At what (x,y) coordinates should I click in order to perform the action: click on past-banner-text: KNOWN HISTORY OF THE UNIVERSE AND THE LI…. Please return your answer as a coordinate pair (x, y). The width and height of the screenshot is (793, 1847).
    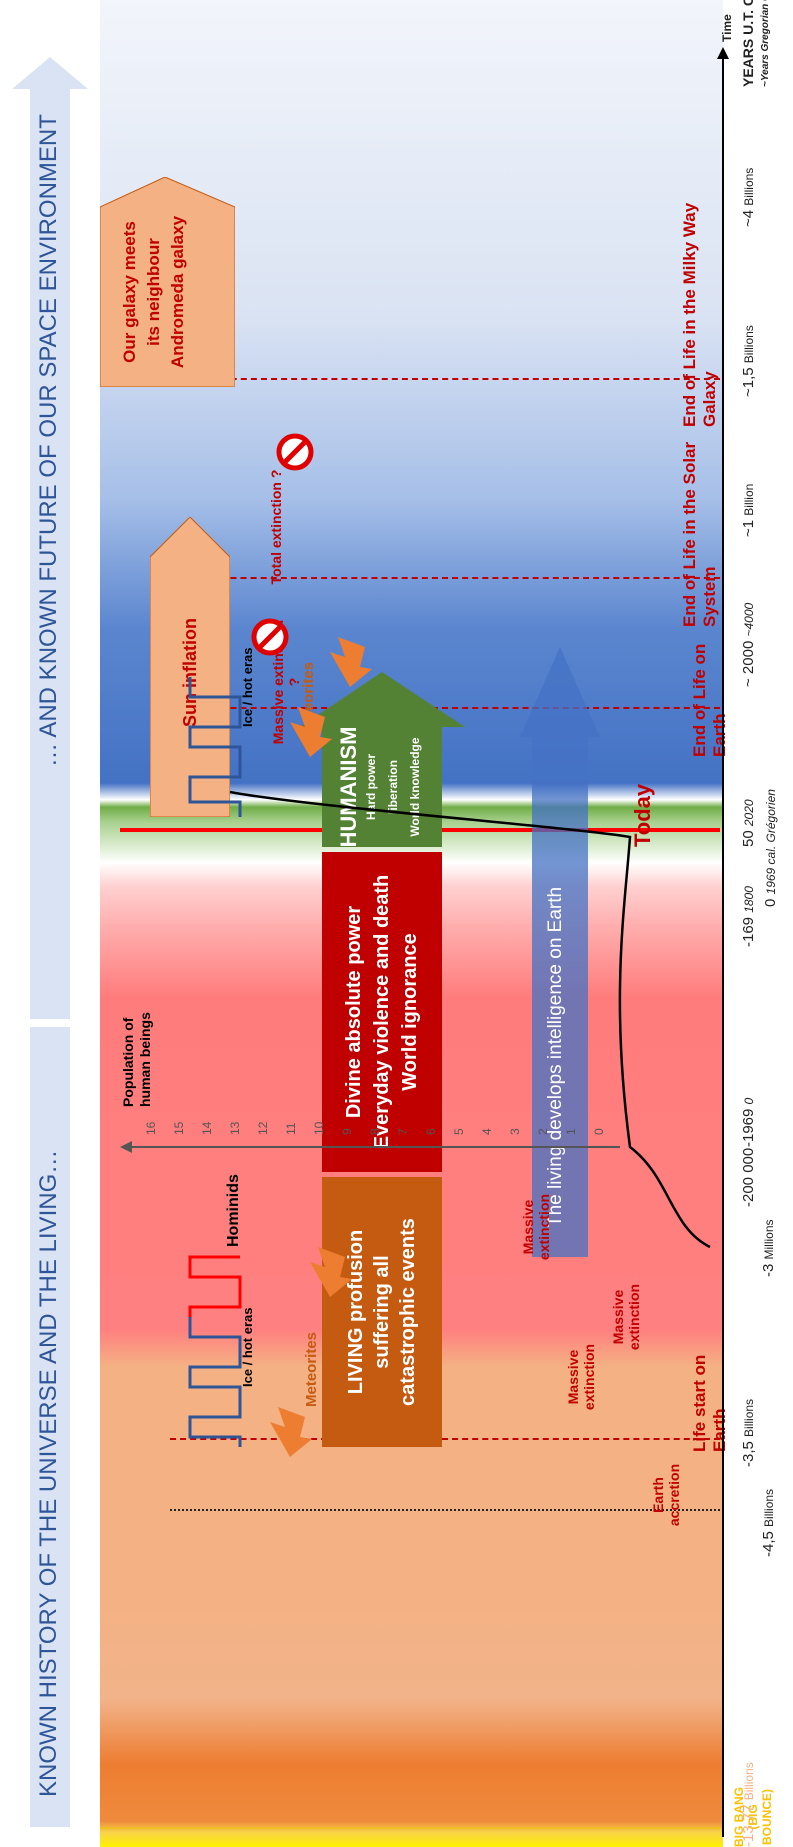
    Looking at the image, I should click on (48, 1473).